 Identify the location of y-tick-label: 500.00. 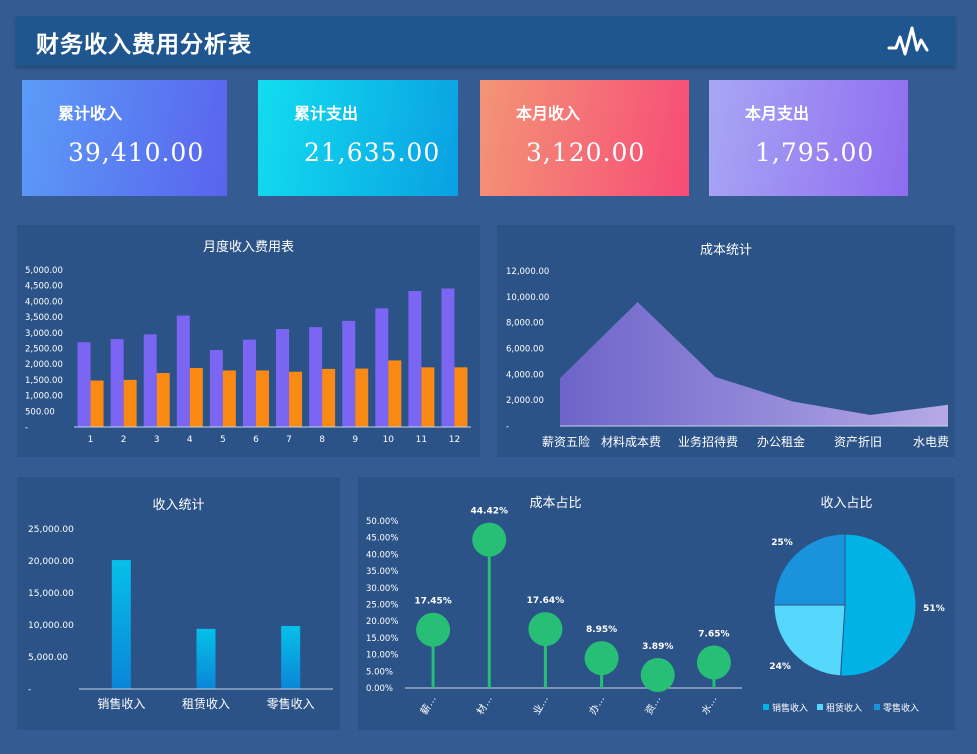
(40, 412).